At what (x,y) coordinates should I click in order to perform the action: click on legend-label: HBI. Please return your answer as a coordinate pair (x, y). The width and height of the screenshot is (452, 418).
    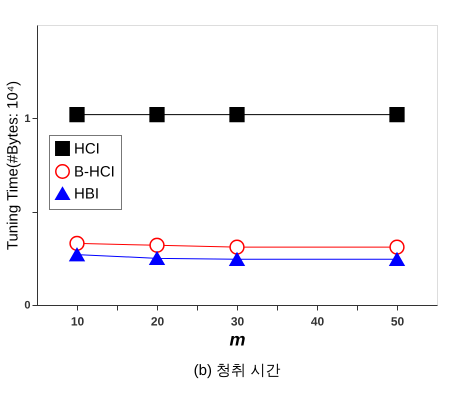
    Looking at the image, I should click on (87, 194).